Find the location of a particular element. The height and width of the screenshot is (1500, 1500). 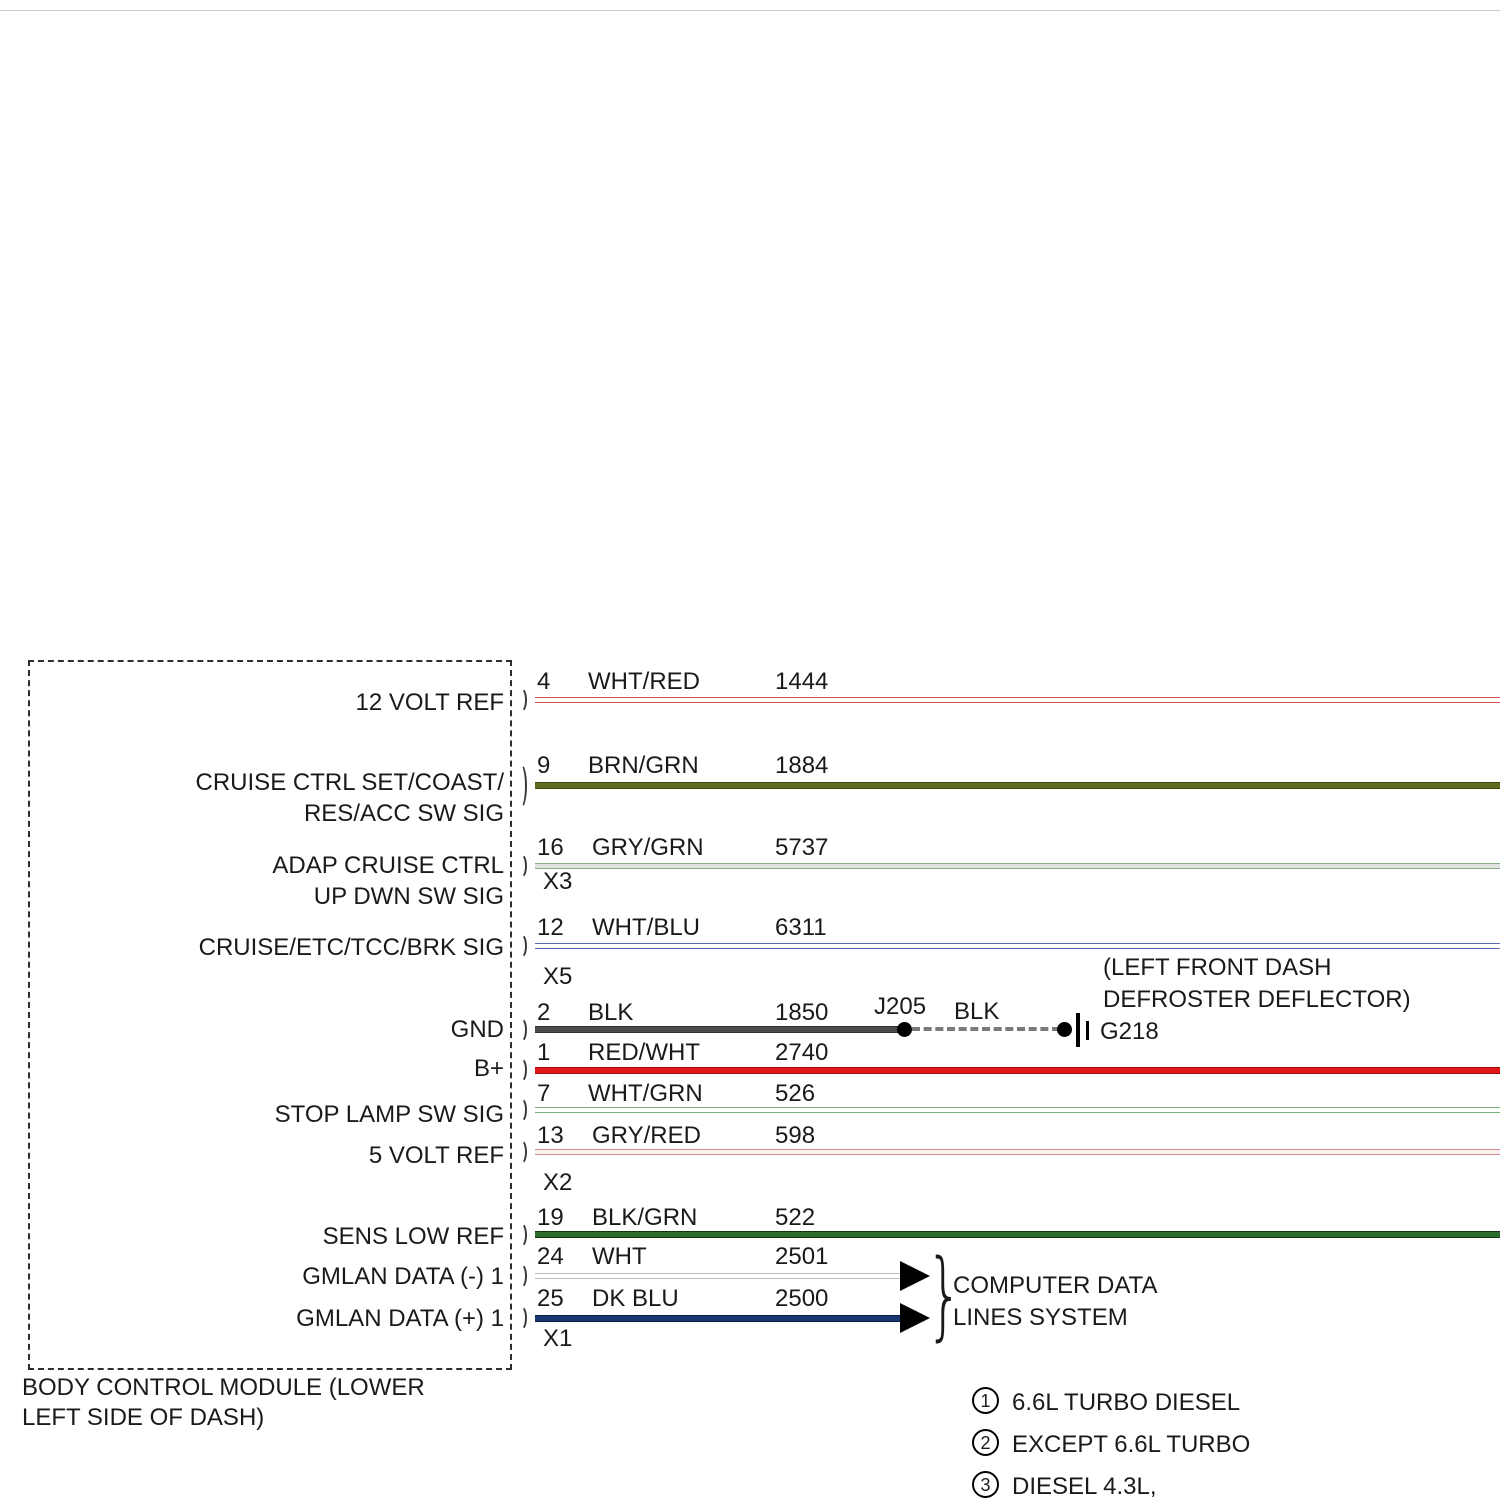

signal-label: 5 VOLT REF is located at coordinates (436, 1155).